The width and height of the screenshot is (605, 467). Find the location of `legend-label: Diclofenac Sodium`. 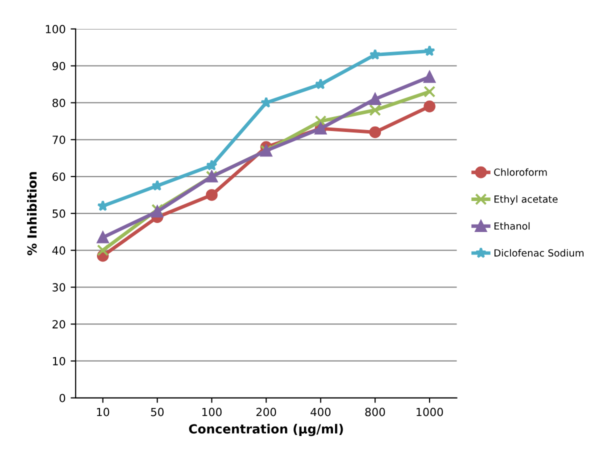

legend-label: Diclofenac Sodium is located at coordinates (539, 253).